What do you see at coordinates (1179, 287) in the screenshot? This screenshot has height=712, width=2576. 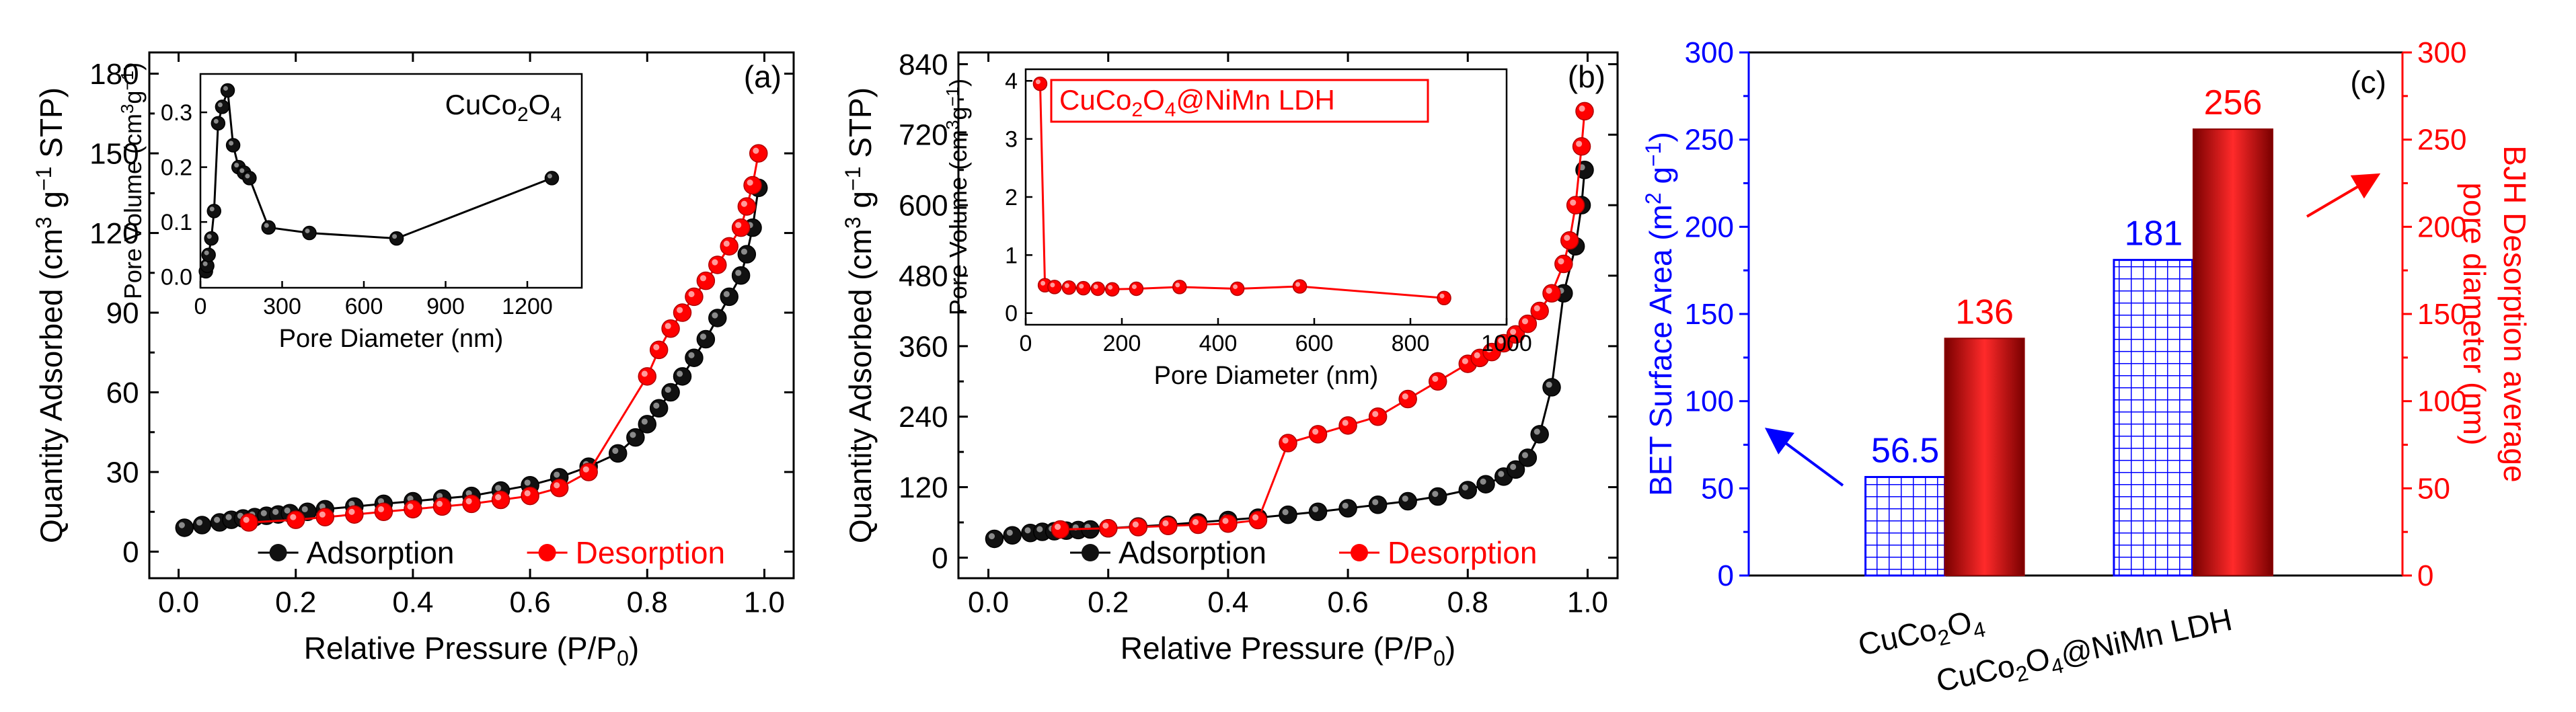 I see `panel-b-inset-series-point` at bounding box center [1179, 287].